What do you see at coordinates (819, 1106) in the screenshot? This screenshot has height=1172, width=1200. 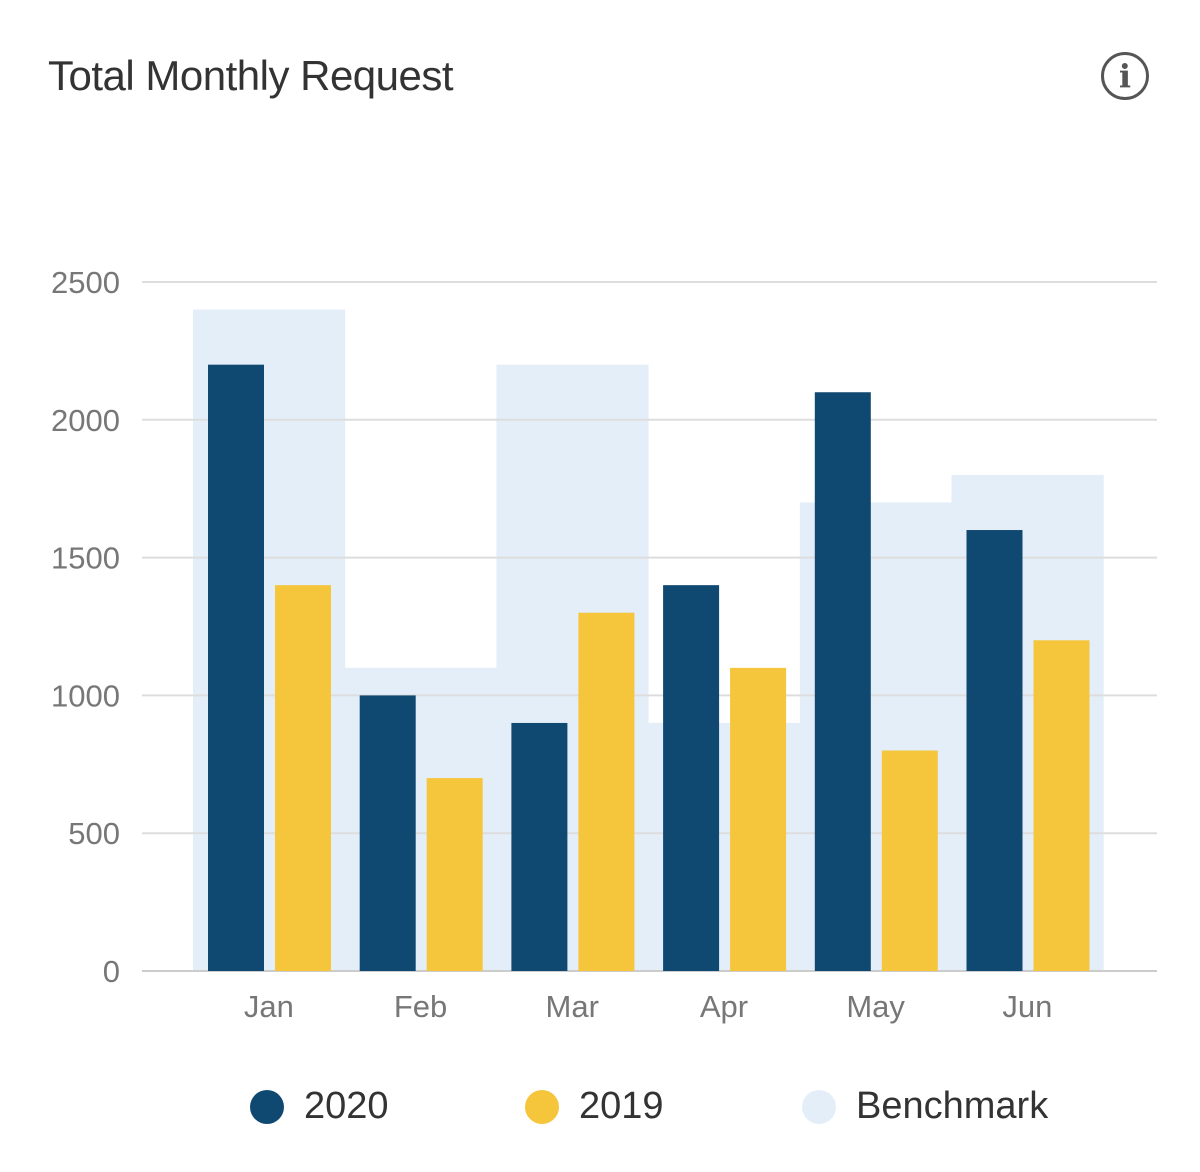 I see `legend-benchmark-dot-icon` at bounding box center [819, 1106].